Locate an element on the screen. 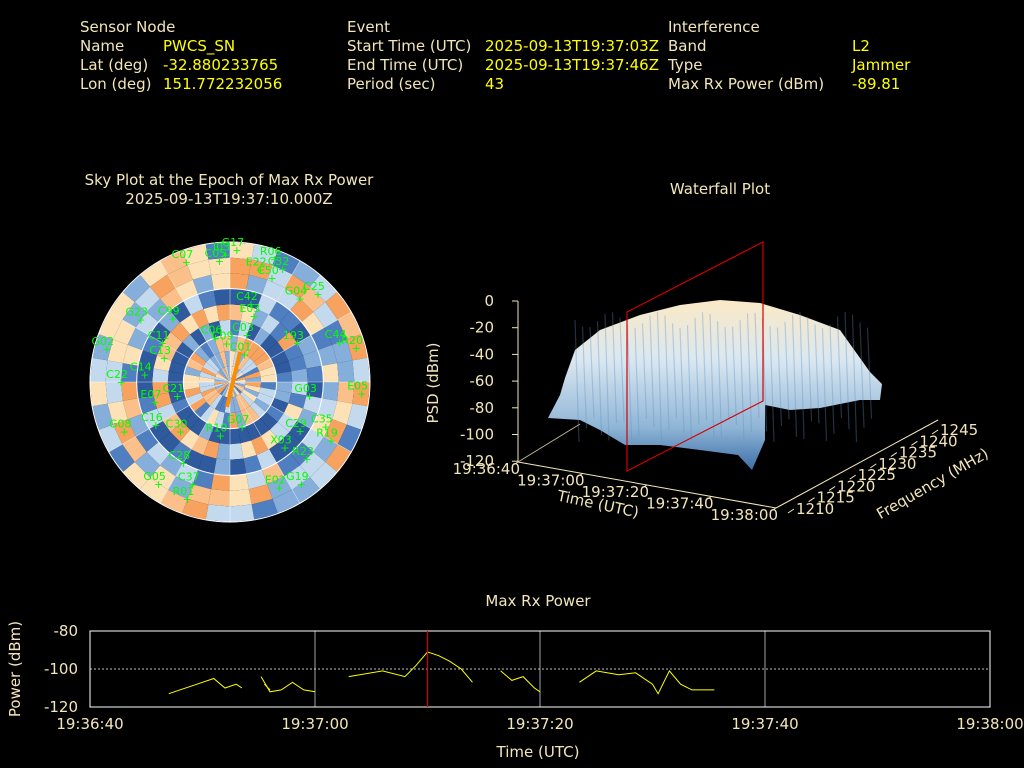  end-time-value: 2025-09-13T19:37:46Z is located at coordinates (572, 65).